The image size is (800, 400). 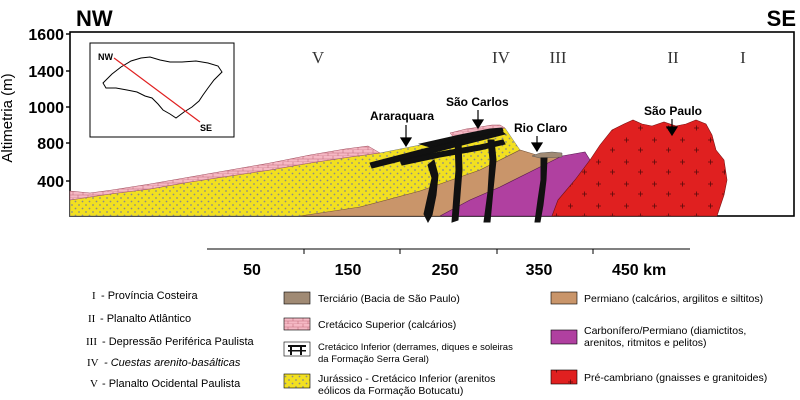 What do you see at coordinates (389, 299) in the screenshot?
I see `legend-terciario: Terciário (Bacia de São Paulo)` at bounding box center [389, 299].